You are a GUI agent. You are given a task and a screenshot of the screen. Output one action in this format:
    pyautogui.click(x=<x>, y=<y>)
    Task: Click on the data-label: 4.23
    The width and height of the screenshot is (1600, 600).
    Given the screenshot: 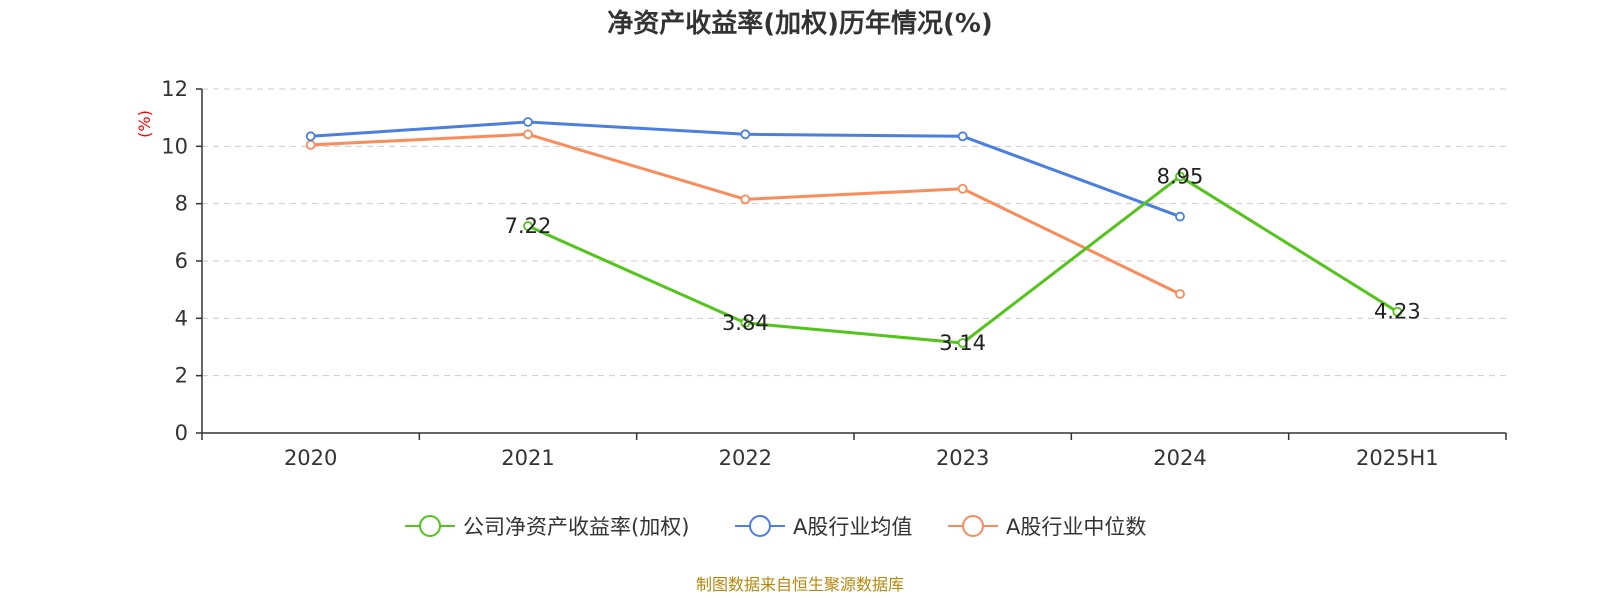 What is the action you would take?
    pyautogui.click(x=1397, y=312)
    